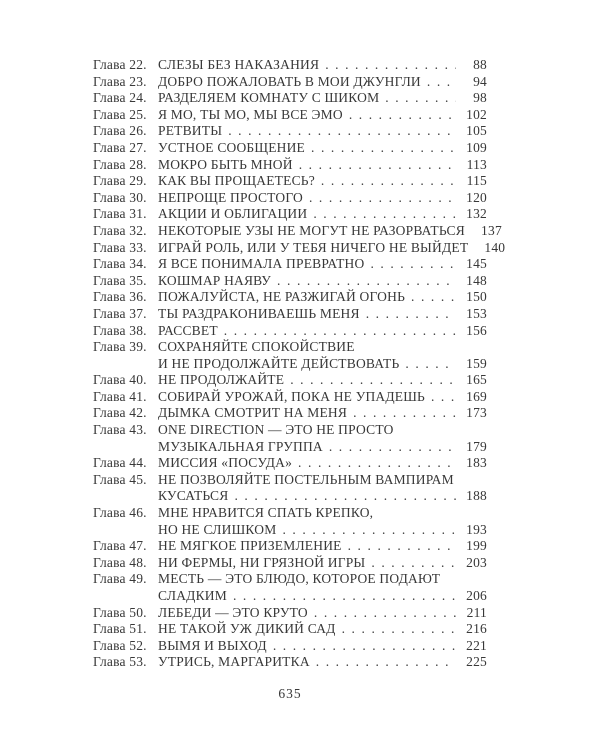  Describe the element at coordinates (120, 612) in the screenshot. I see `chapter-label: Глава 50.` at that location.